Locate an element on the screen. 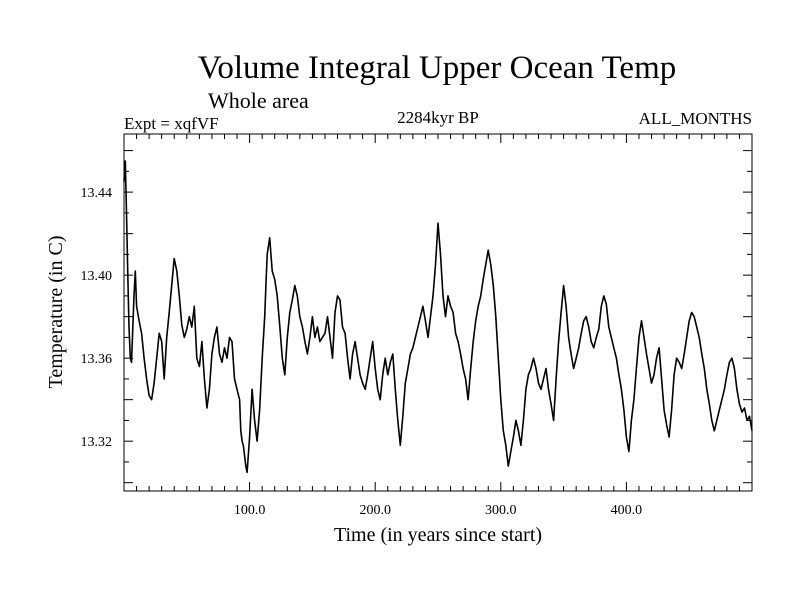 The width and height of the screenshot is (800, 600). y-tick-label: 13.32 is located at coordinates (97, 442).